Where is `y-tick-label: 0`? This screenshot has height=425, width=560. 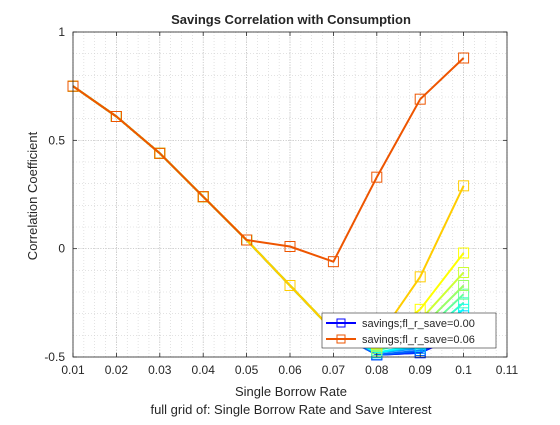
y-tick-label: 0 is located at coordinates (61, 249).